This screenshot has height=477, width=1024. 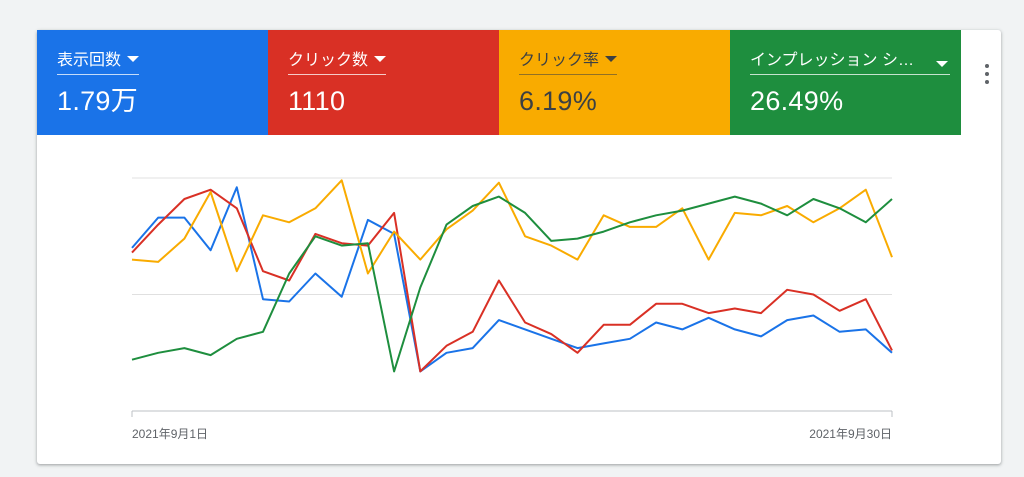 I want to click on x-tick-label-start: 2021年9月1日, so click(x=170, y=434).